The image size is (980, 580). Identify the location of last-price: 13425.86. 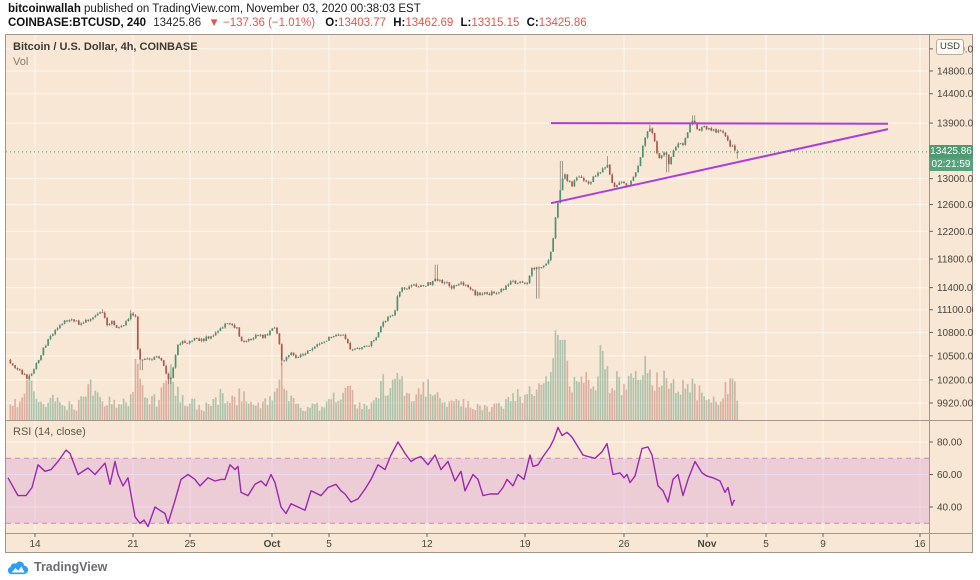
(177, 23).